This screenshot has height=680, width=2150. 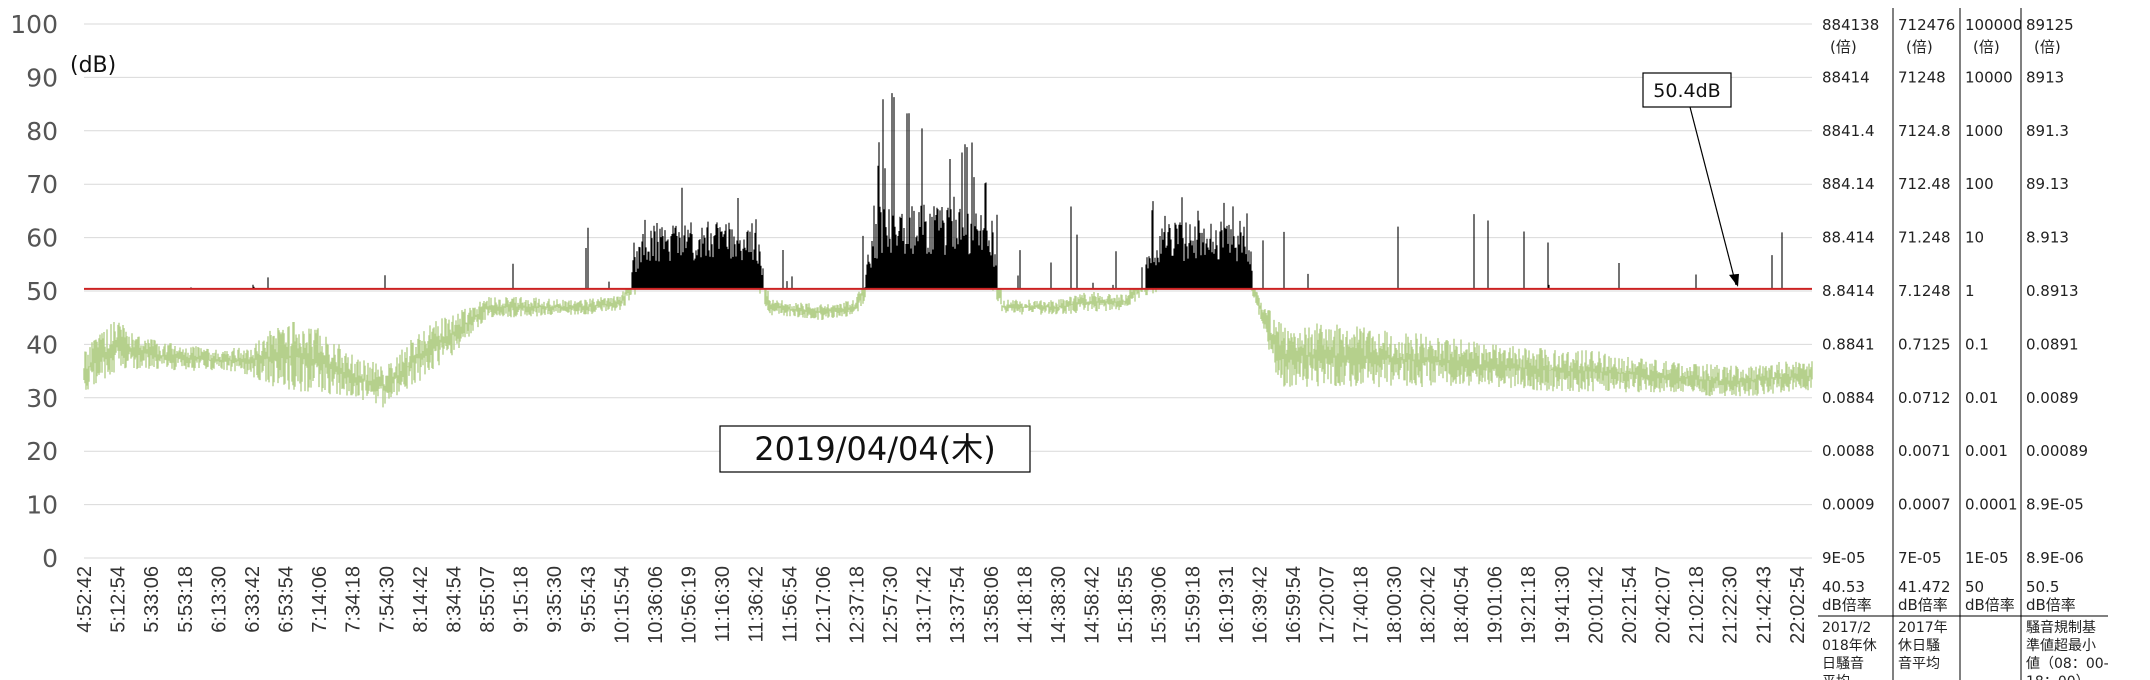 I want to click on scale-value: 0.0884, so click(x=1848, y=398).